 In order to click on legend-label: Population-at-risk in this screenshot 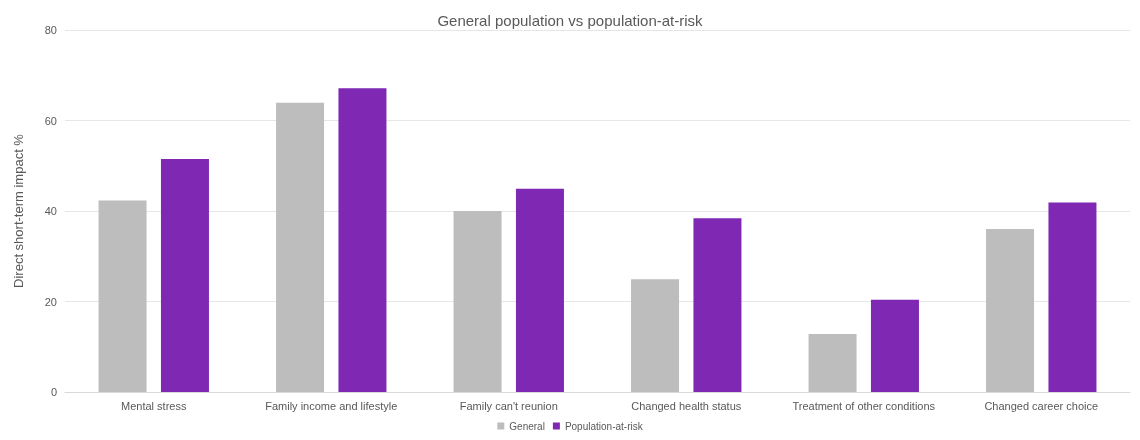, I will do `click(604, 426)`.